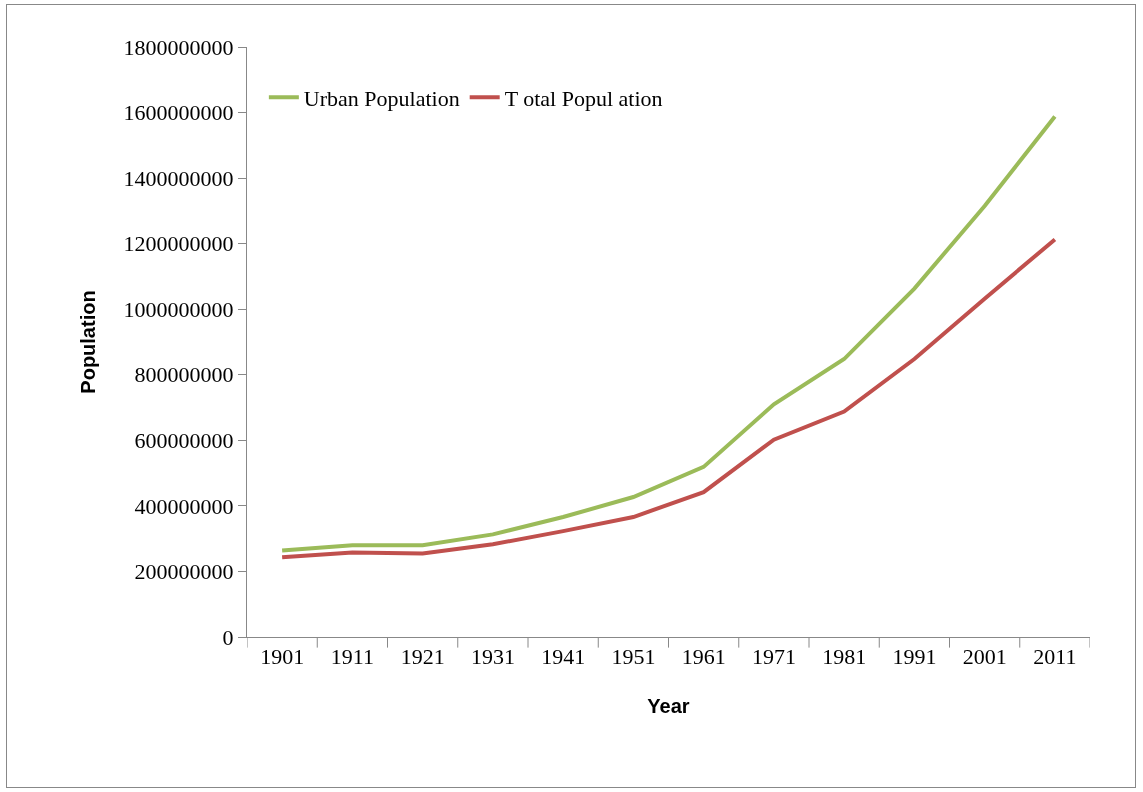 This screenshot has height=792, width=1143. I want to click on x-tick-label: 1931, so click(492, 657).